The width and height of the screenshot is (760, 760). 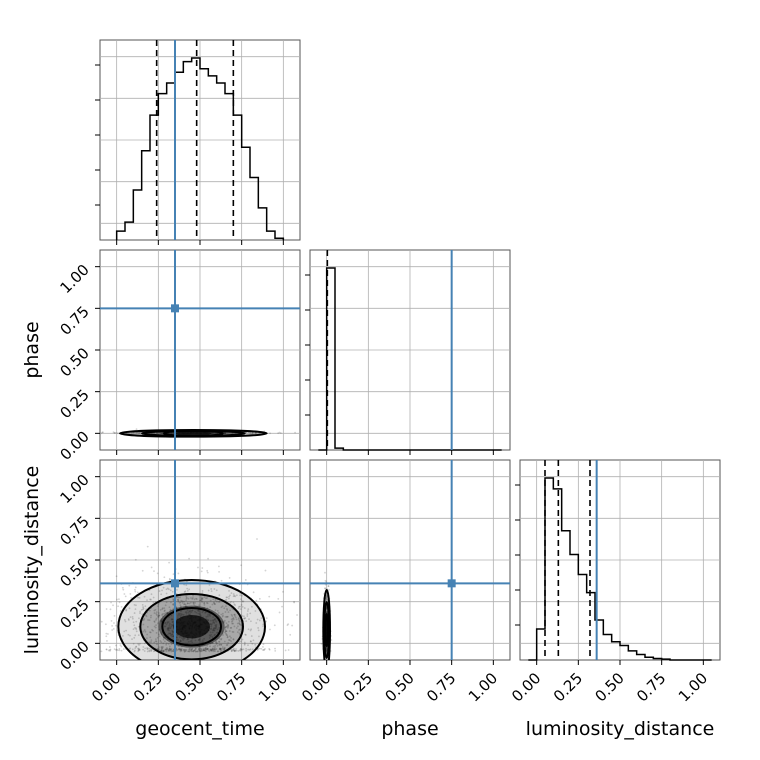 I want to click on x-axis-label-geocent_time: geocent_time, so click(x=199, y=729).